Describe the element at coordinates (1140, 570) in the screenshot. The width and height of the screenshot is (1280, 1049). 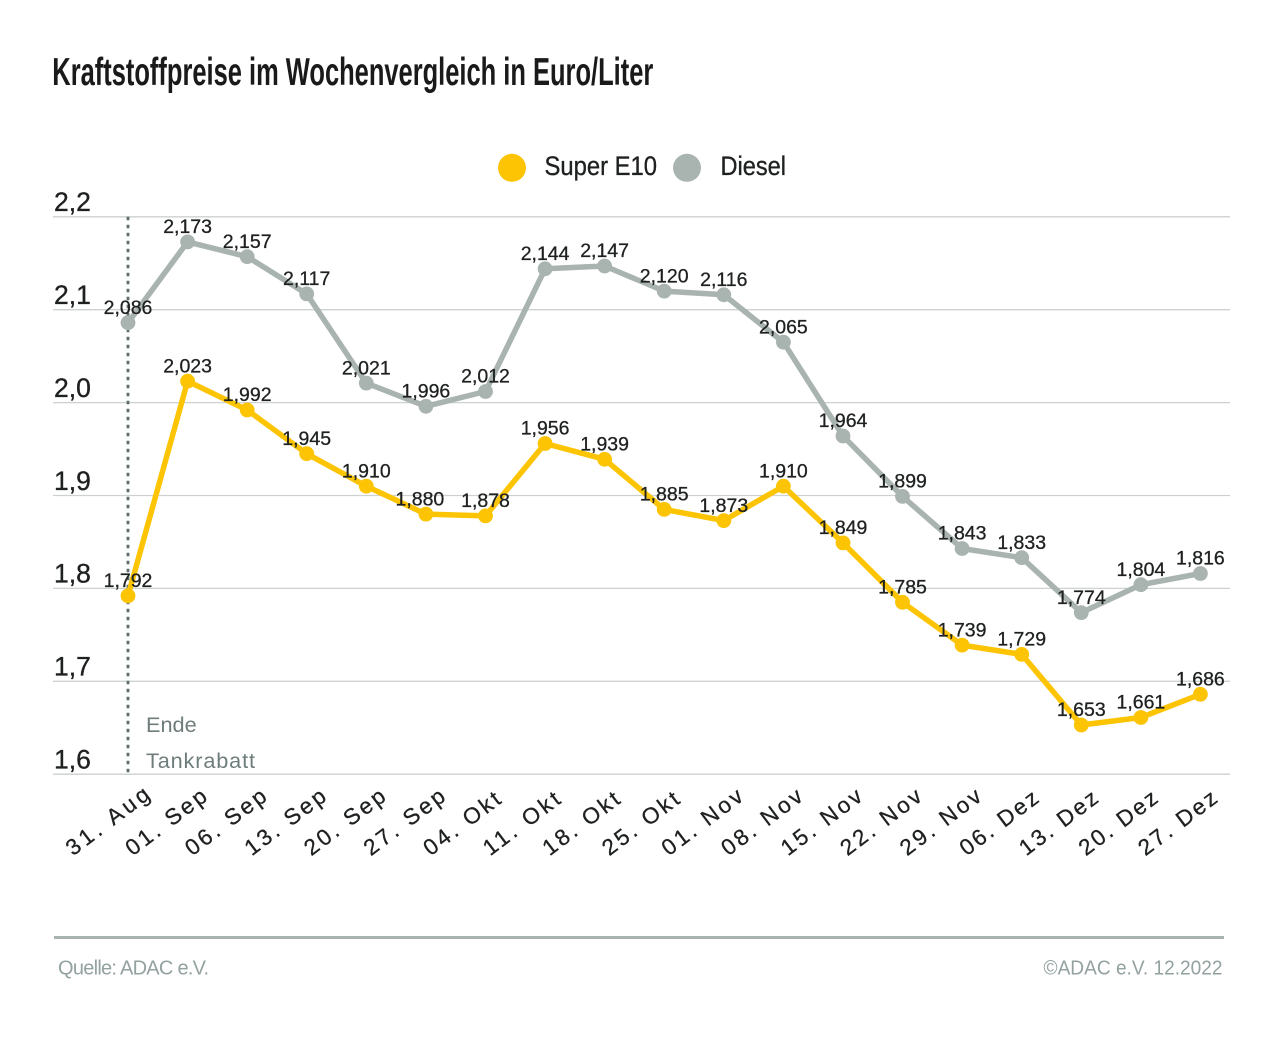
I see `svg-text: 1,804` at that location.